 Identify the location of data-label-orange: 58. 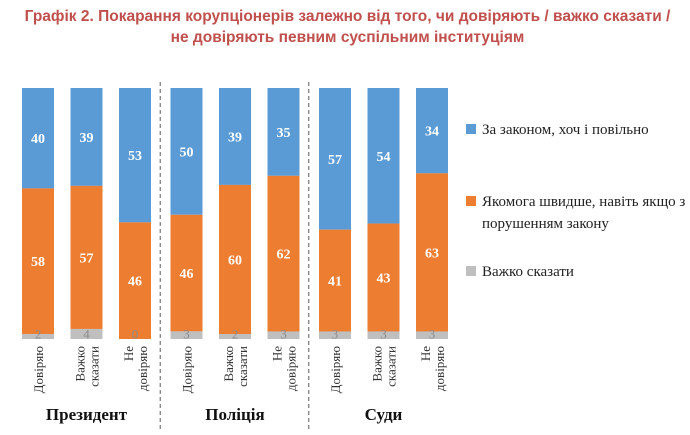
(38, 262).